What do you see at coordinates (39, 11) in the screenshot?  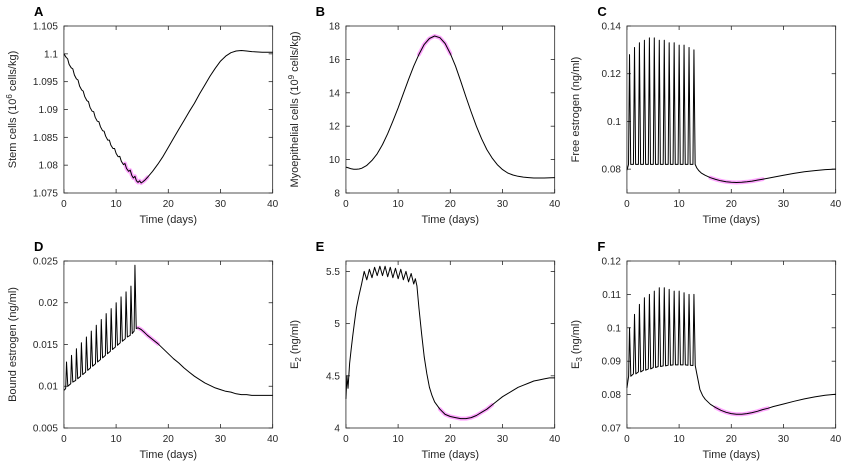 I see `panel-label-a: A` at bounding box center [39, 11].